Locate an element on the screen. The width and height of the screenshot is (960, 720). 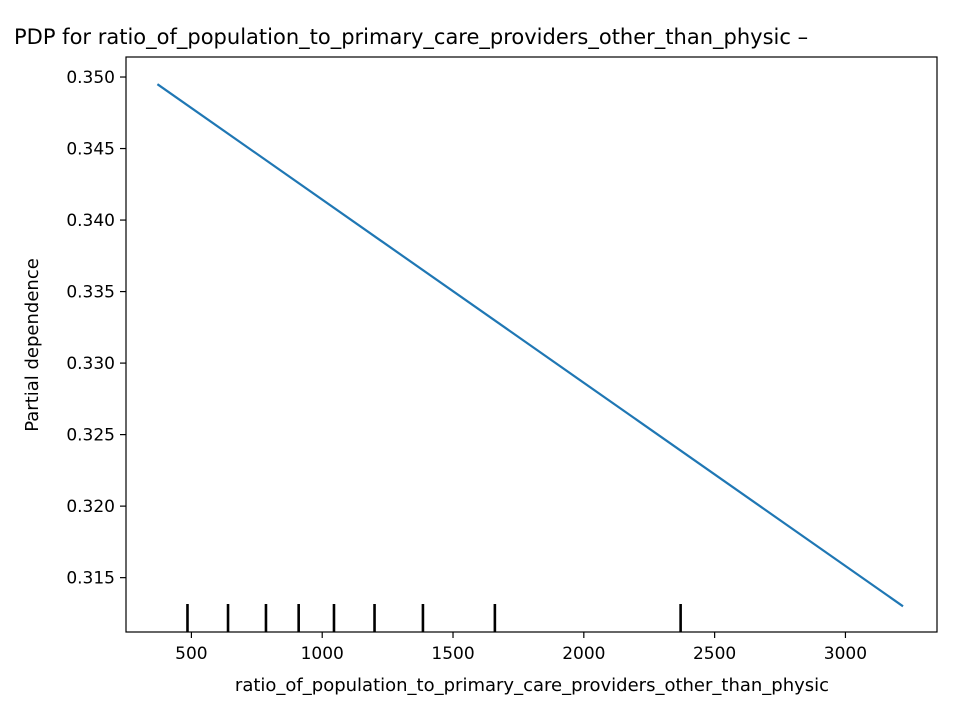
y-tick-label: 0.350 is located at coordinates (90, 78).